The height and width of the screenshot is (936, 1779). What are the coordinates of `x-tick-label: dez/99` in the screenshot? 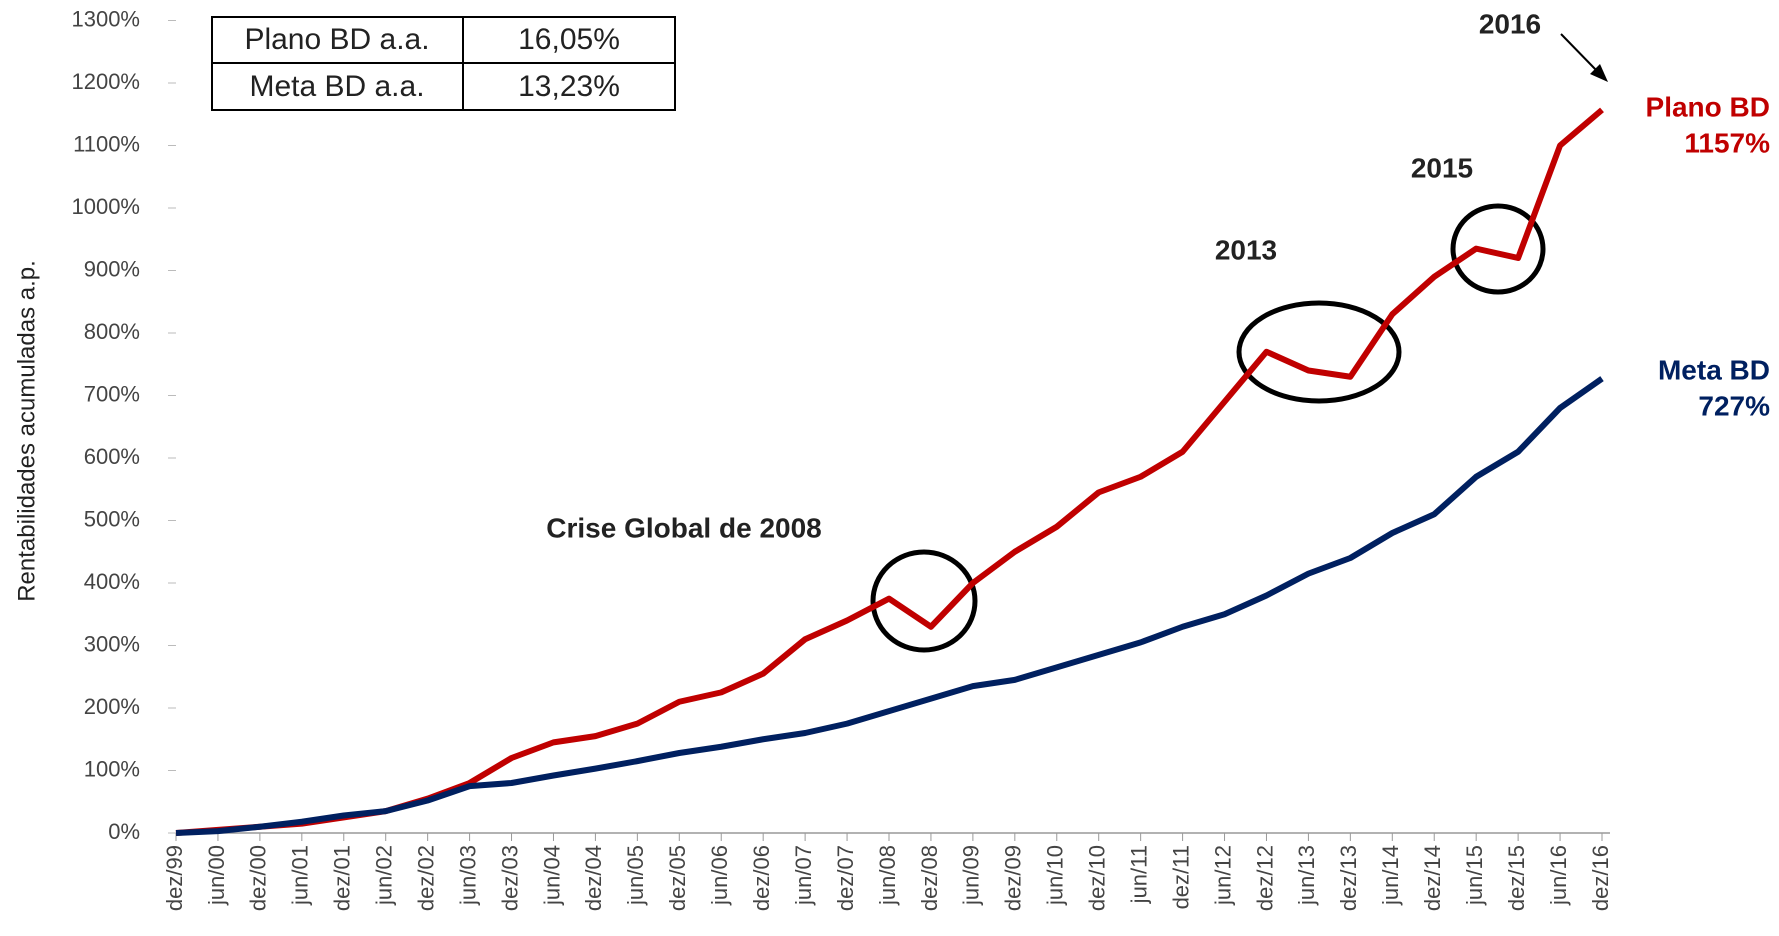 It's located at (174, 878).